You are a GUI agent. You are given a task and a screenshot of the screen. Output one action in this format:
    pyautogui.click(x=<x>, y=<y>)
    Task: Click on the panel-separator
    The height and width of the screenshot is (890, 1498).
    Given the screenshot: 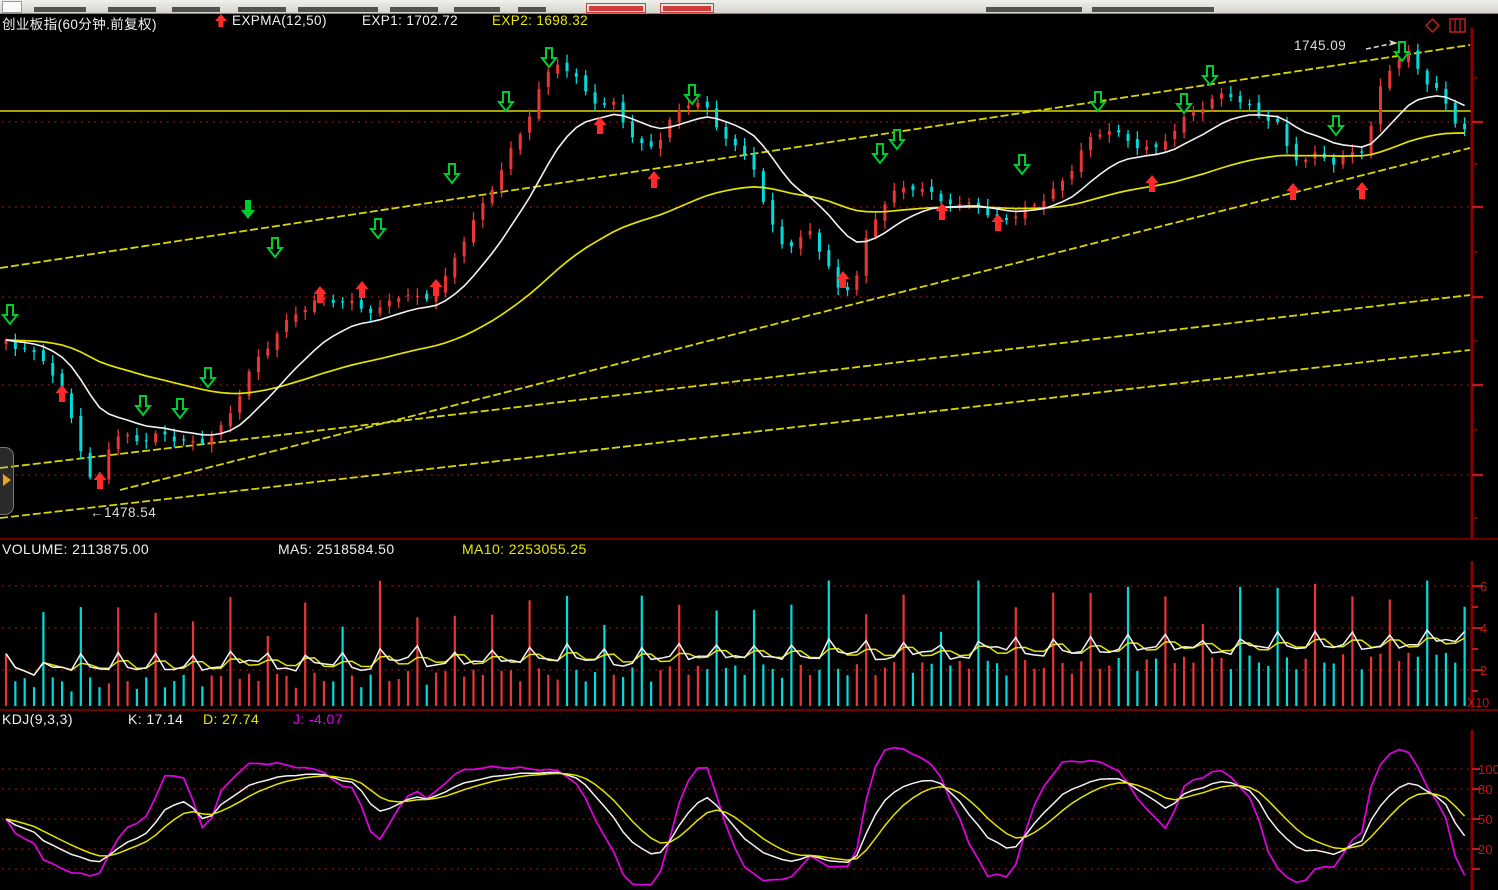 What is the action you would take?
    pyautogui.click(x=749, y=539)
    